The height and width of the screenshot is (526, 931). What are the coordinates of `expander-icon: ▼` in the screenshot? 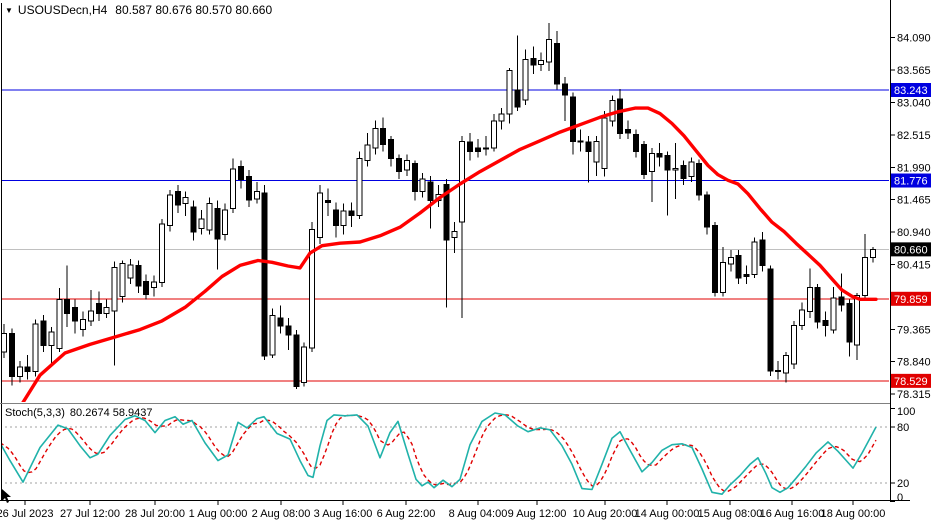 It's located at (9, 10).